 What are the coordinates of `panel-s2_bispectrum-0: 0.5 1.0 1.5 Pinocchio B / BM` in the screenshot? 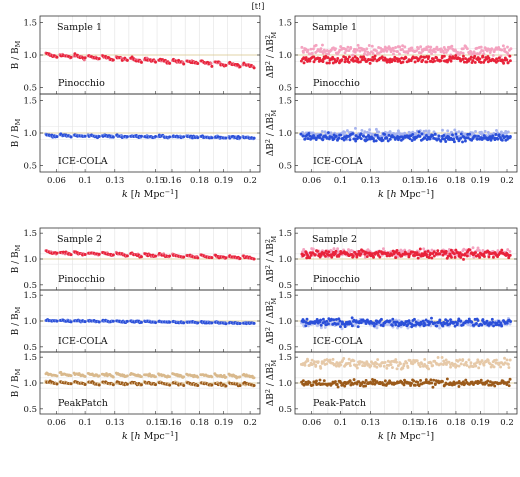 It's located at (136, 259).